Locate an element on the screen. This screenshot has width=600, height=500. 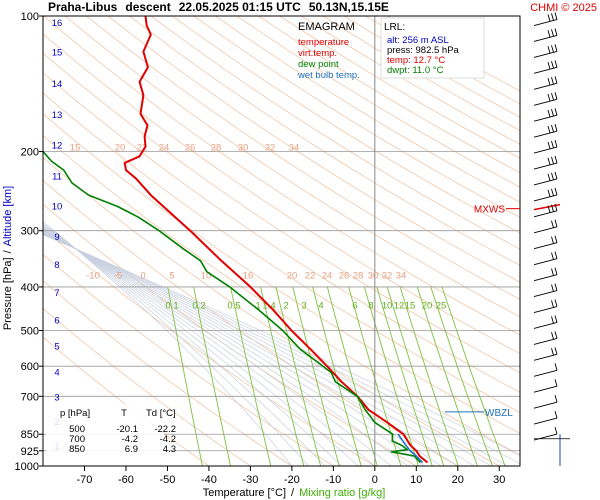
altitude-tick-label: 9 is located at coordinates (56, 237).